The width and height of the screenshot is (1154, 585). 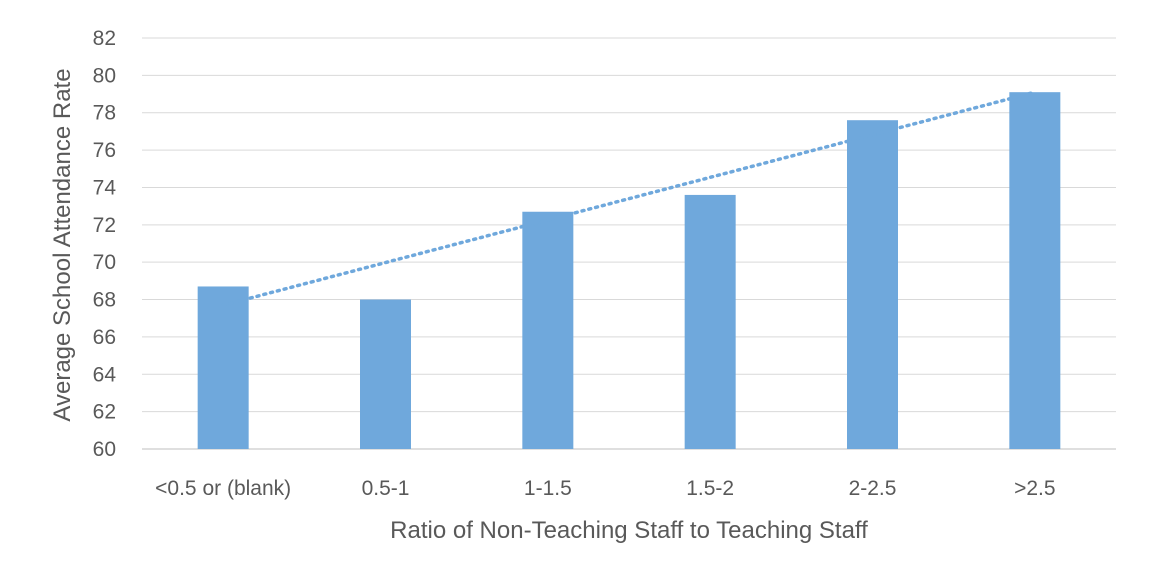 I want to click on x-tick-label-5: 2-2.5, so click(x=873, y=488).